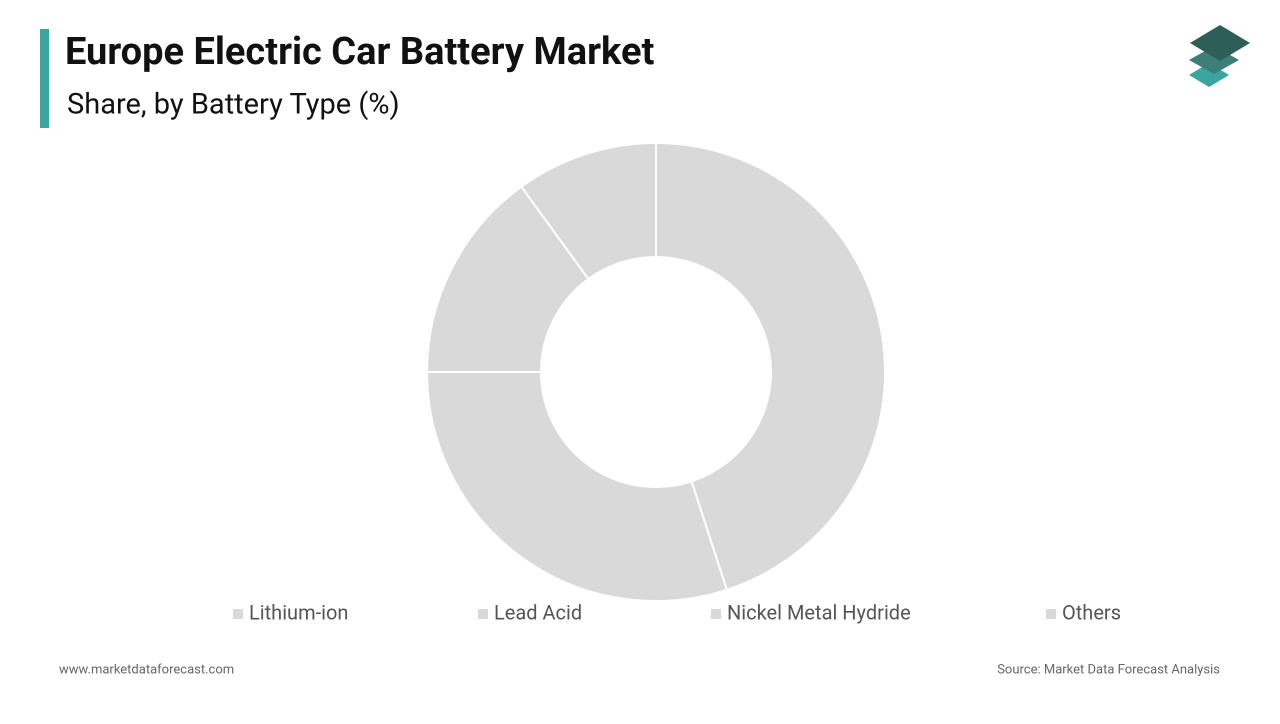  What do you see at coordinates (44, 78) in the screenshot?
I see `title-accent` at bounding box center [44, 78].